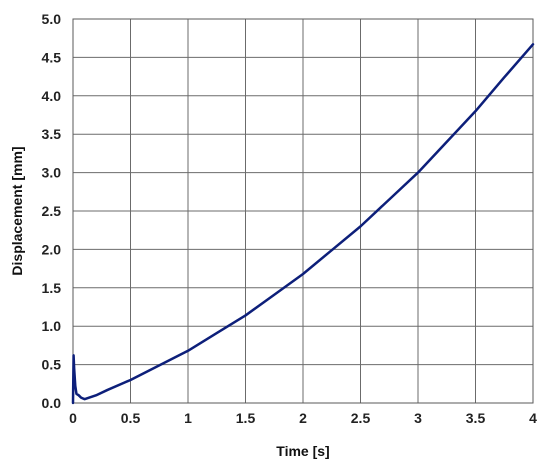  I want to click on y-tick-label: 1.5, so click(52, 288).